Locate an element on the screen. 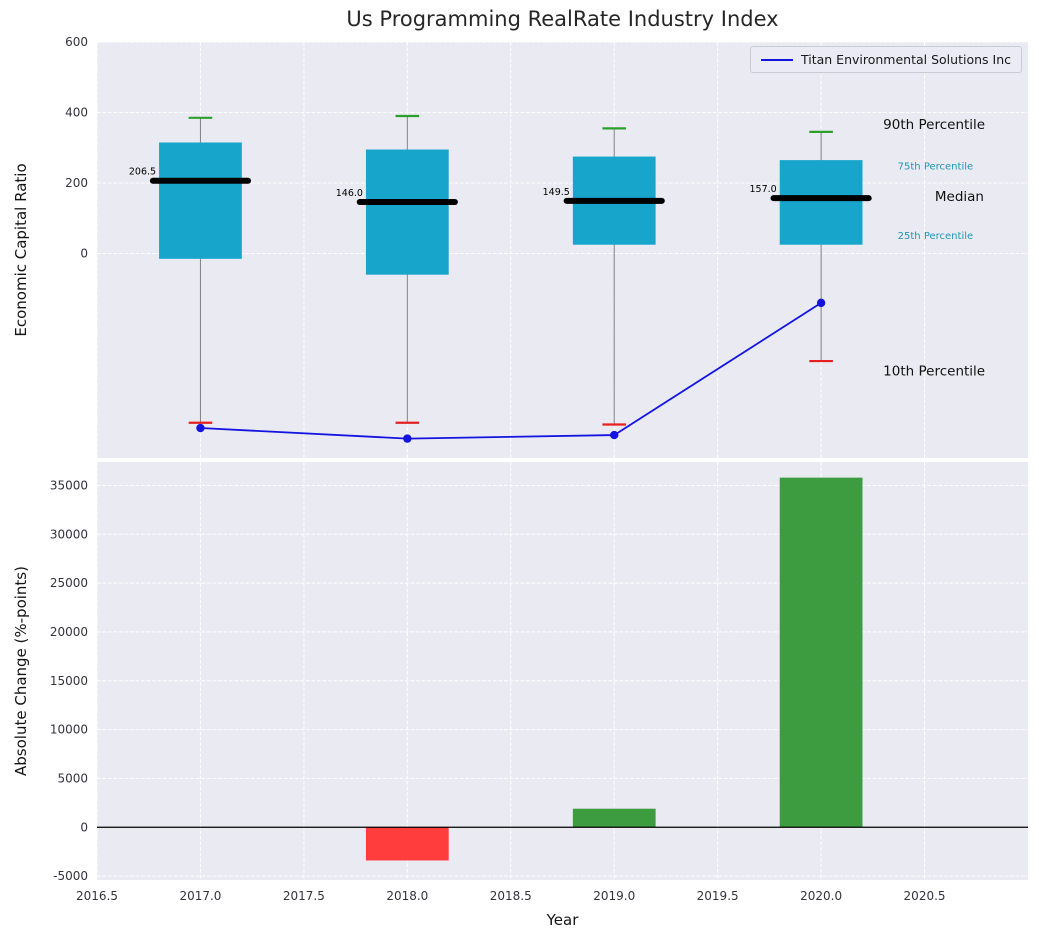 The image size is (1039, 942). annotation: Median is located at coordinates (959, 197).